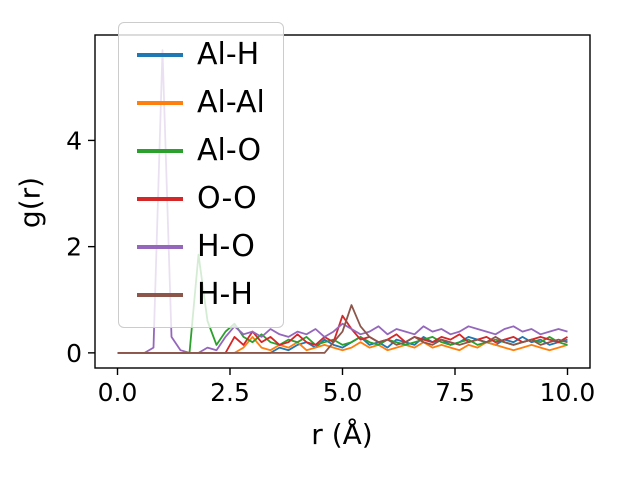 Image resolution: width=640 pixels, height=480 pixels. Describe the element at coordinates (343, 392) in the screenshot. I see `x-tick-label: 5.0` at that location.